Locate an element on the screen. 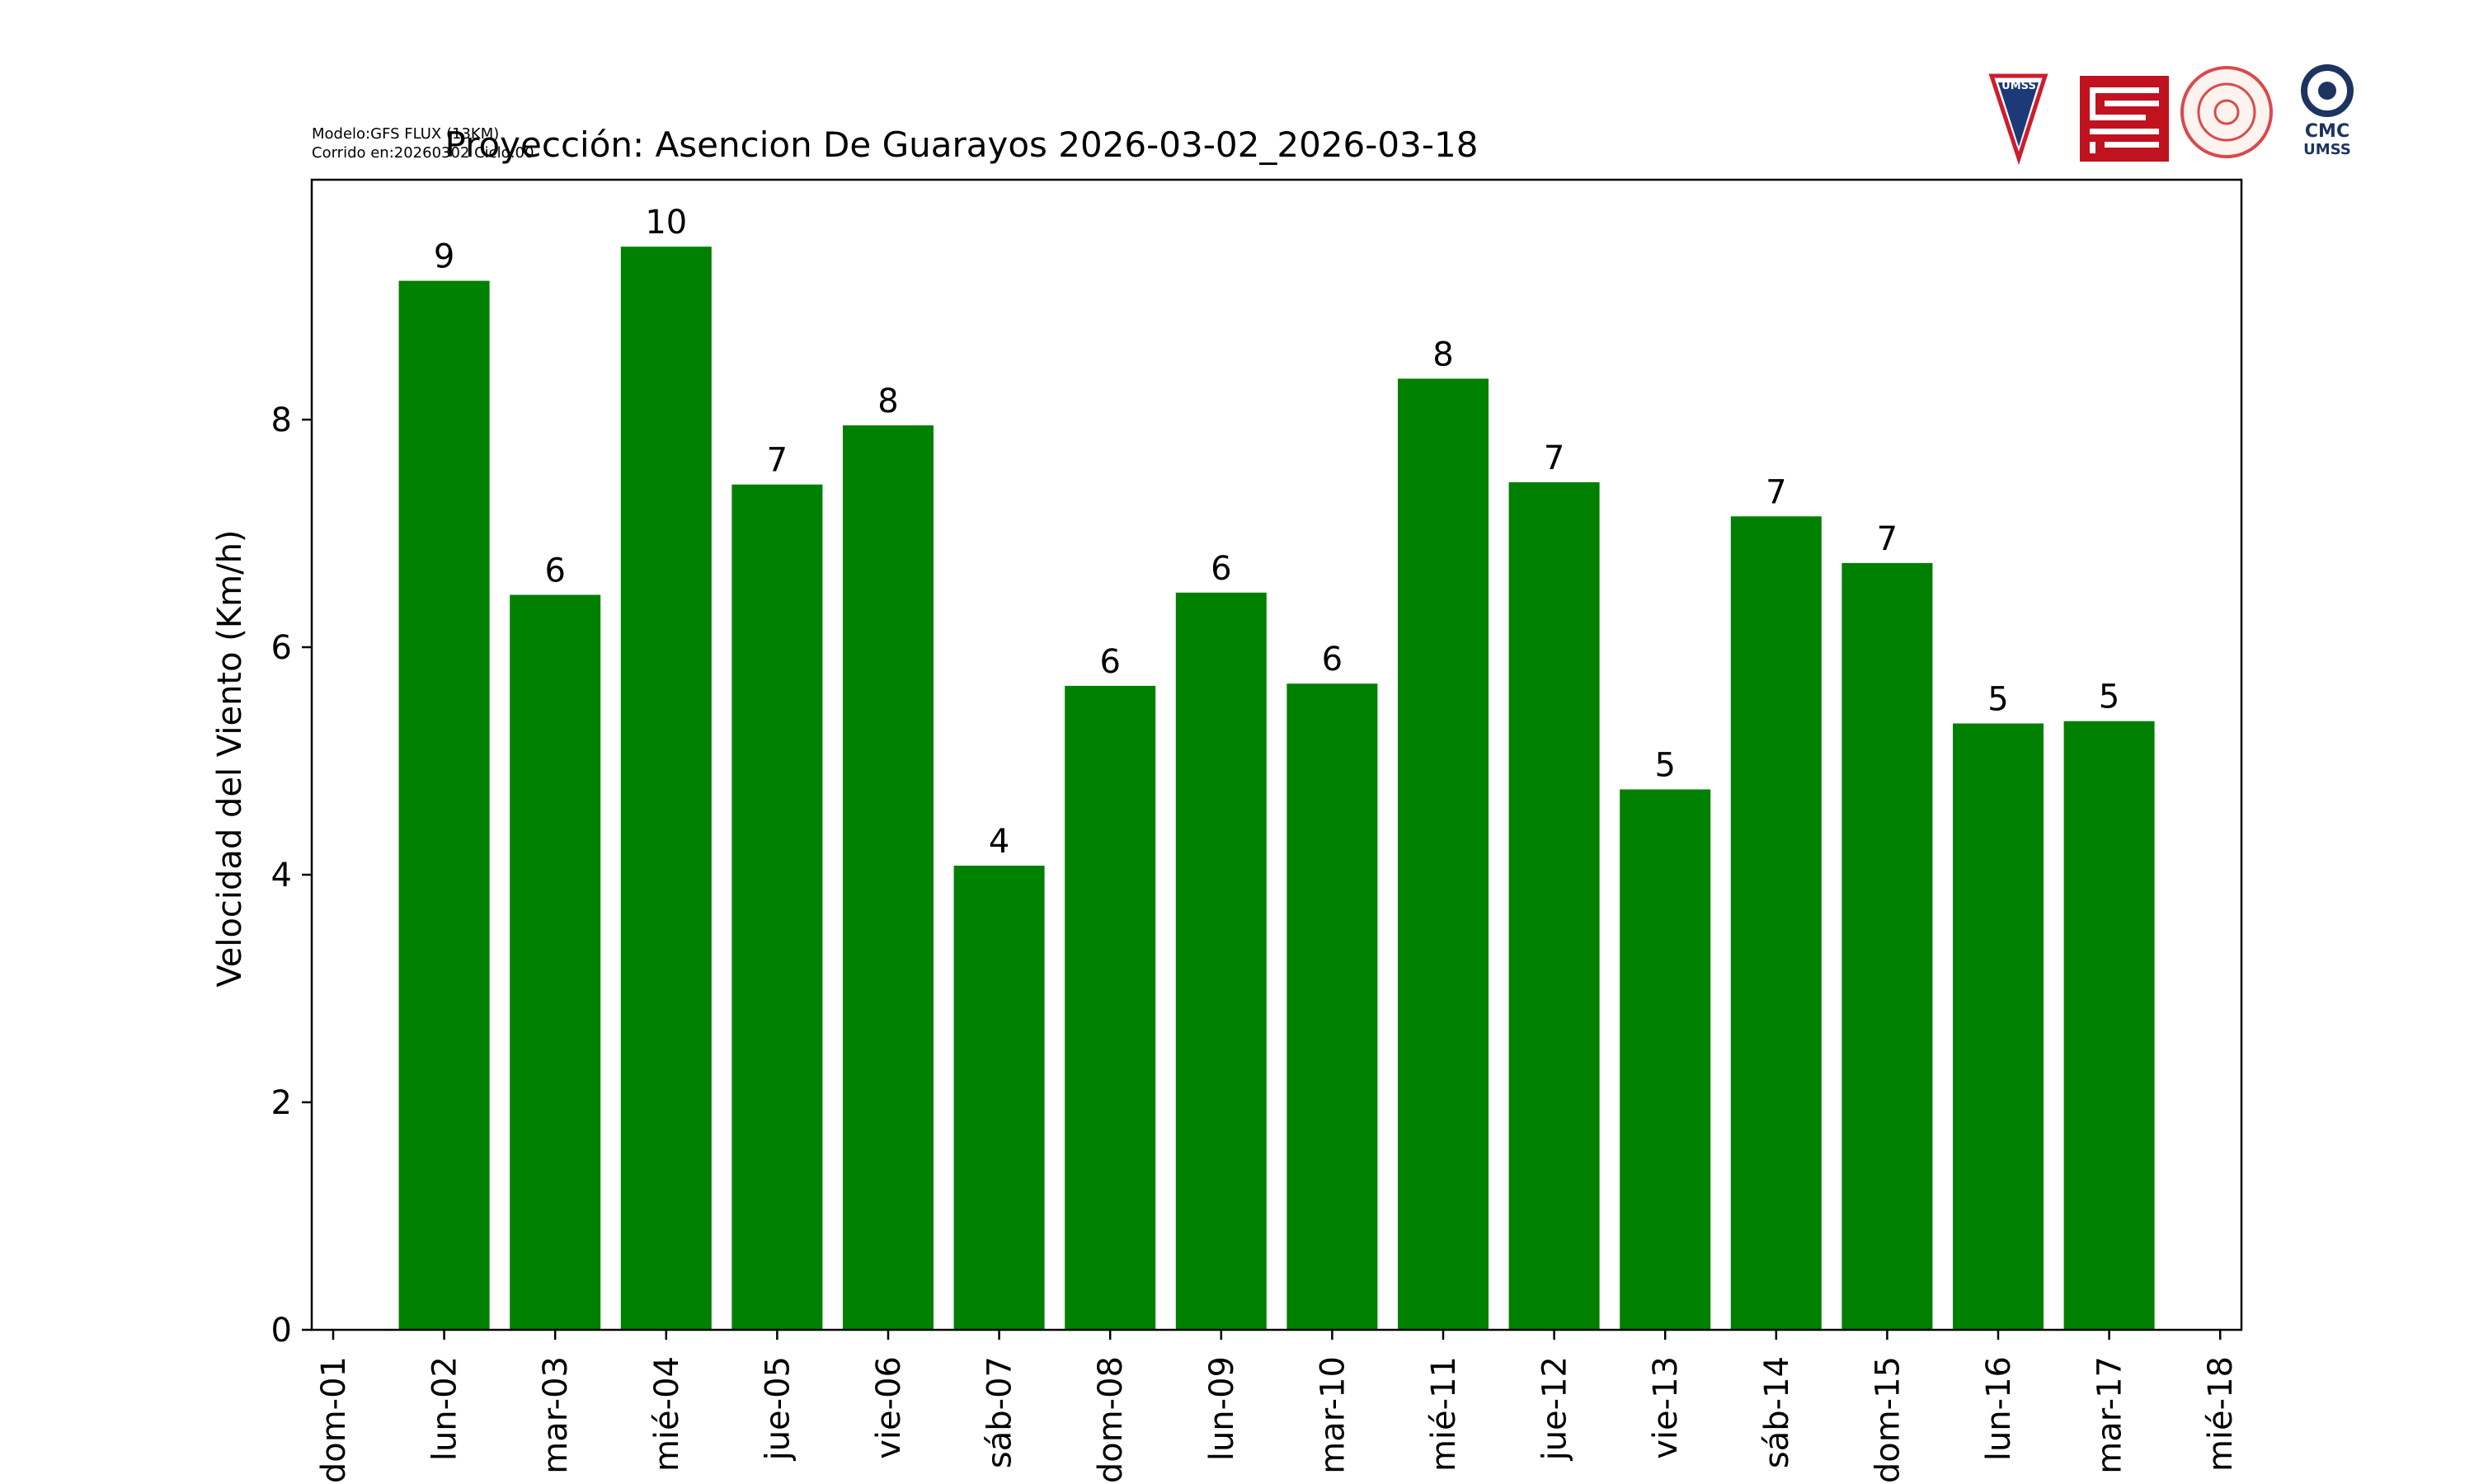 The image size is (2474, 1484). data-label-mié-11: 8 is located at coordinates (1442, 354).